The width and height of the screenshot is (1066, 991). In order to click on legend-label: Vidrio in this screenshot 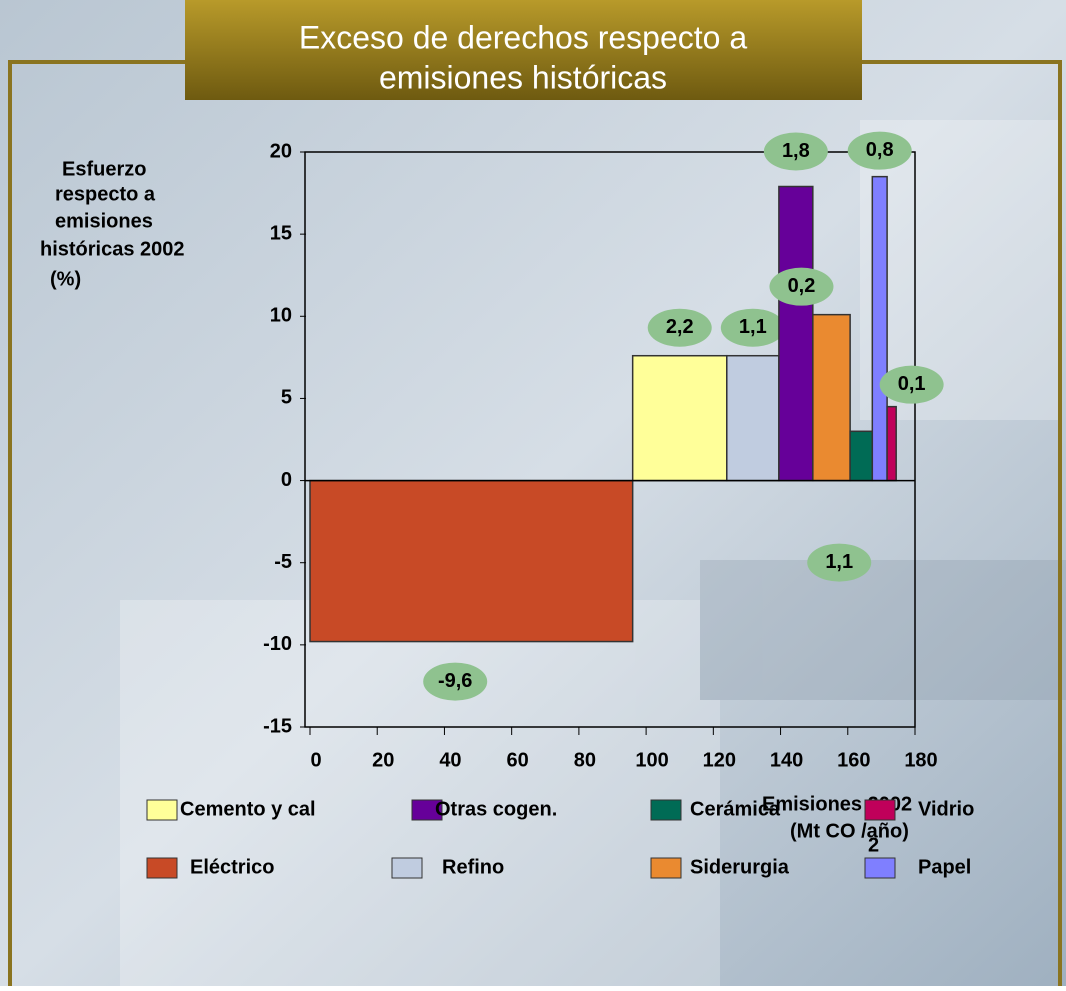, I will do `click(946, 809)`.